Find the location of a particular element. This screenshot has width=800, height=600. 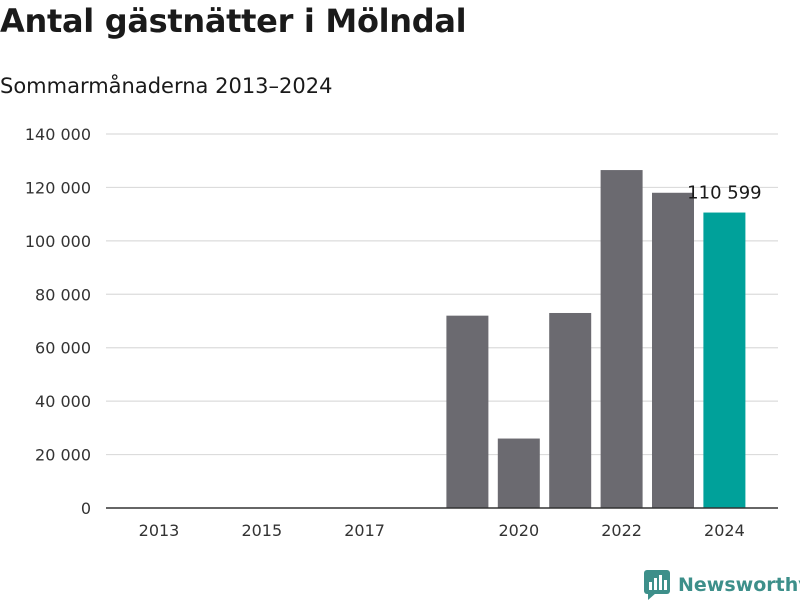

y-tick-label: 20 000 is located at coordinates (63, 455).